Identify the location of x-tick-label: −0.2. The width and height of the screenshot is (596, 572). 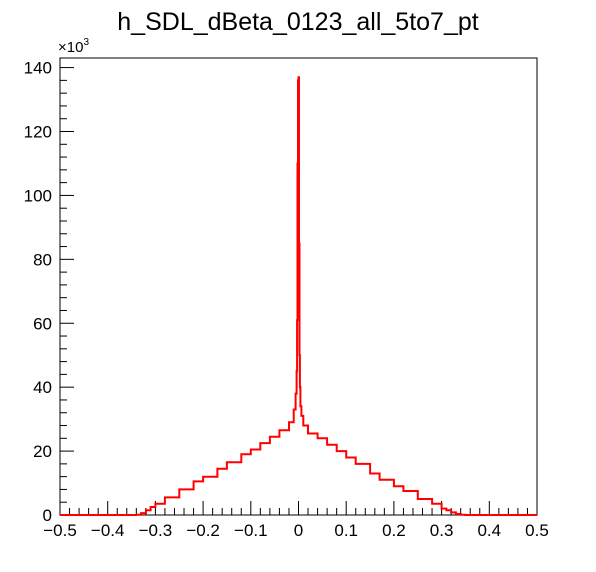
(203, 530).